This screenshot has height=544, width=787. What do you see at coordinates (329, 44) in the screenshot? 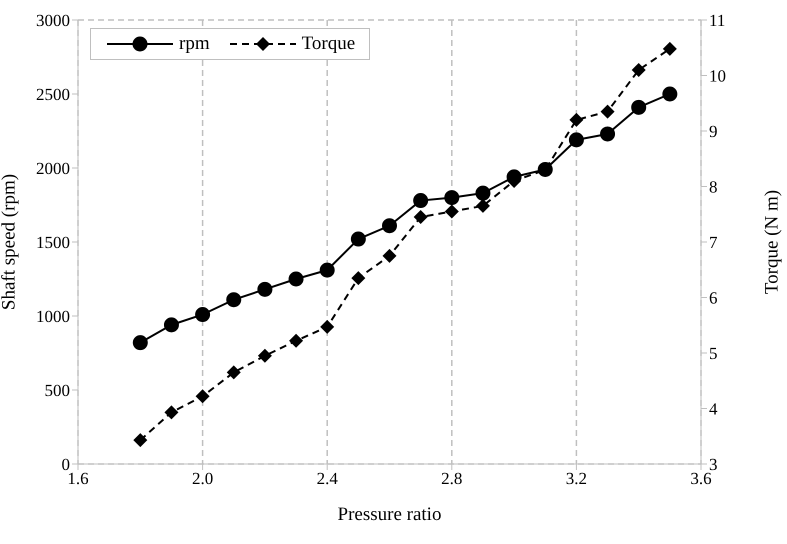
I see `legend-label: Torque` at bounding box center [329, 44].